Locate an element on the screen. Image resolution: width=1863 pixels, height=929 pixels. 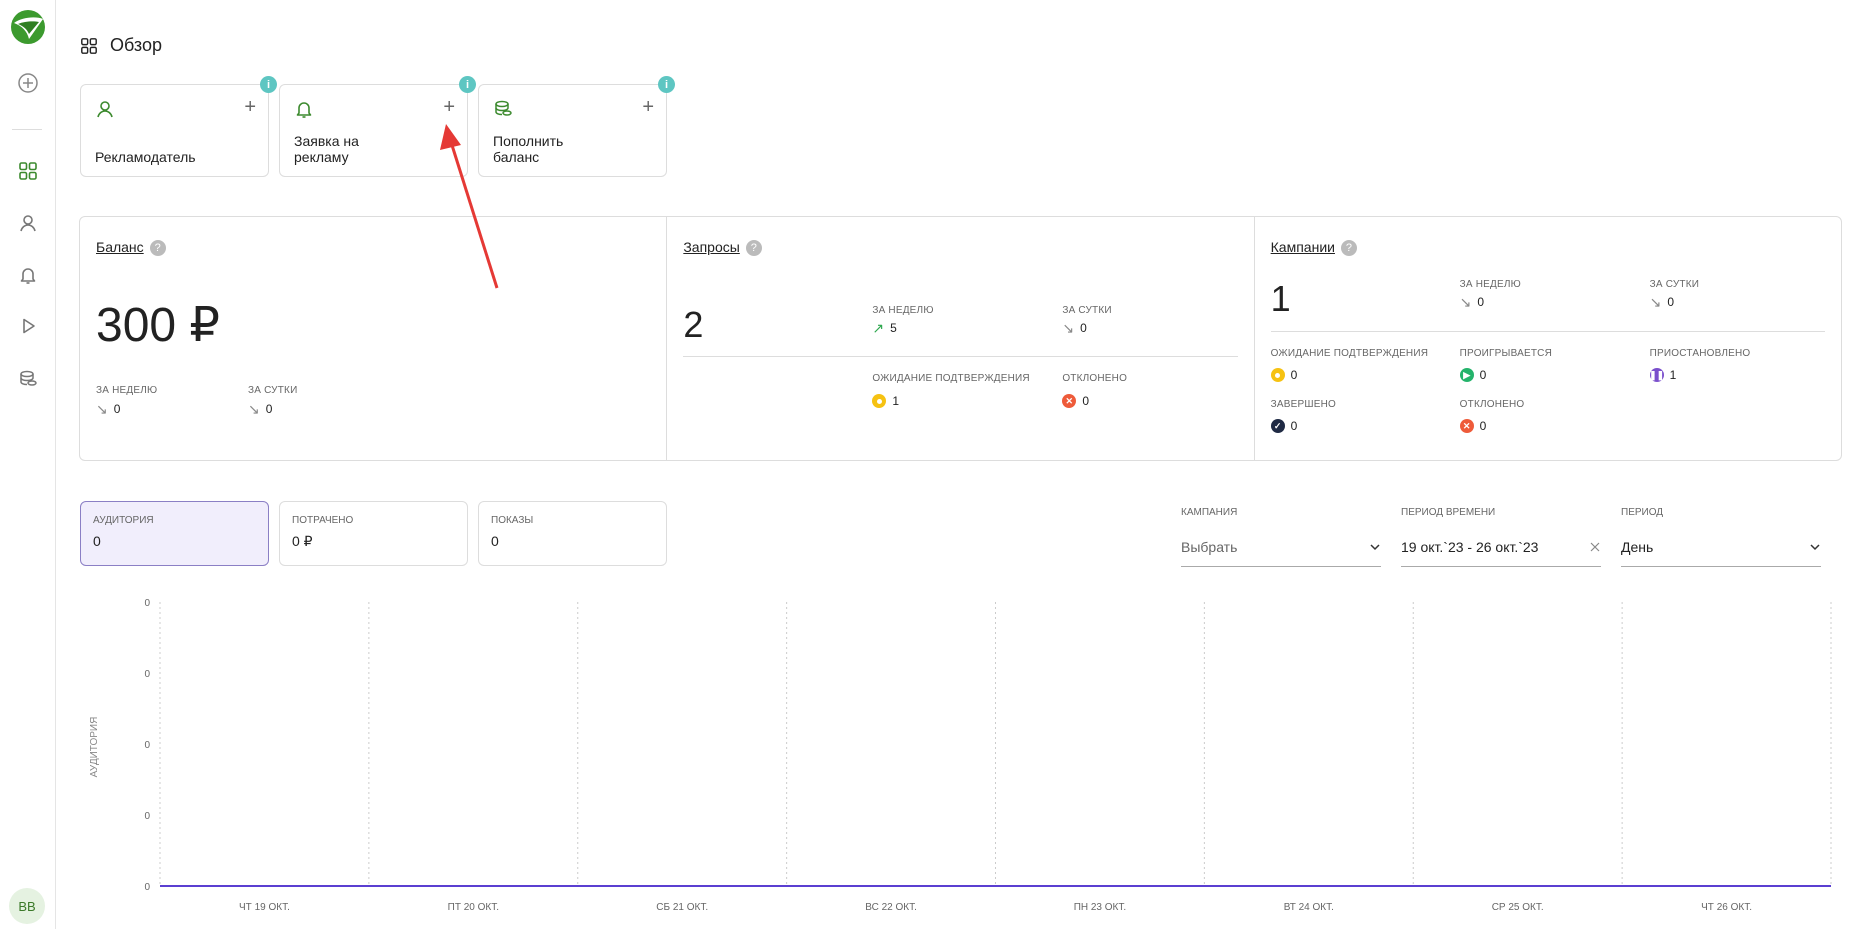
quick-action-label: Пополнить баланс is located at coordinates (528, 149).